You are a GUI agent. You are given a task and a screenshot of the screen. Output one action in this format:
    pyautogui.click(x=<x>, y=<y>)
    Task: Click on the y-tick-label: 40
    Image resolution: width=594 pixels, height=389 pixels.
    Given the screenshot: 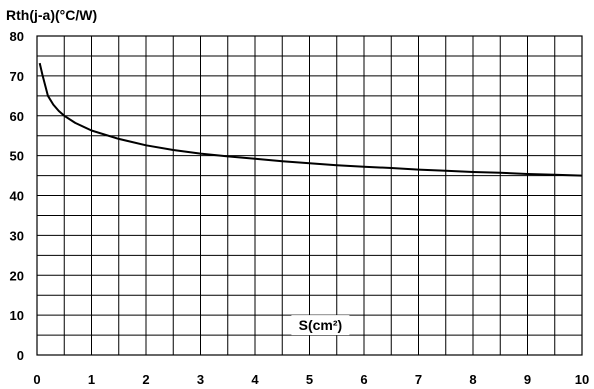 What is the action you would take?
    pyautogui.click(x=17, y=196)
    